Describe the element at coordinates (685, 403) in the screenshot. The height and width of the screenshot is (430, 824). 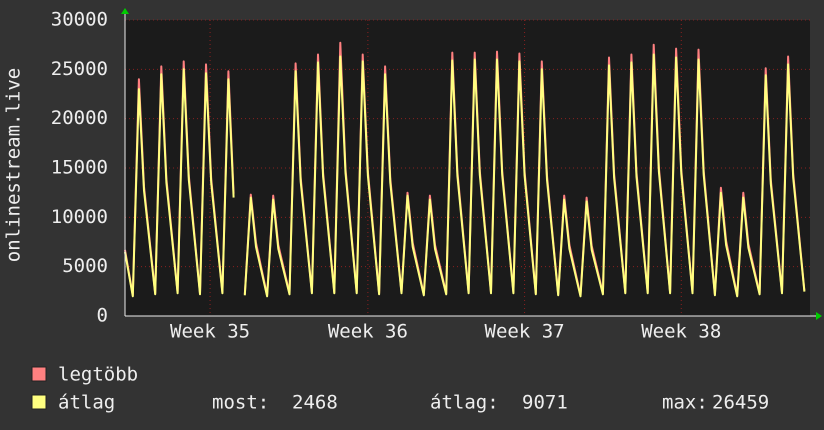
I see `stat-label: max:` at that location.